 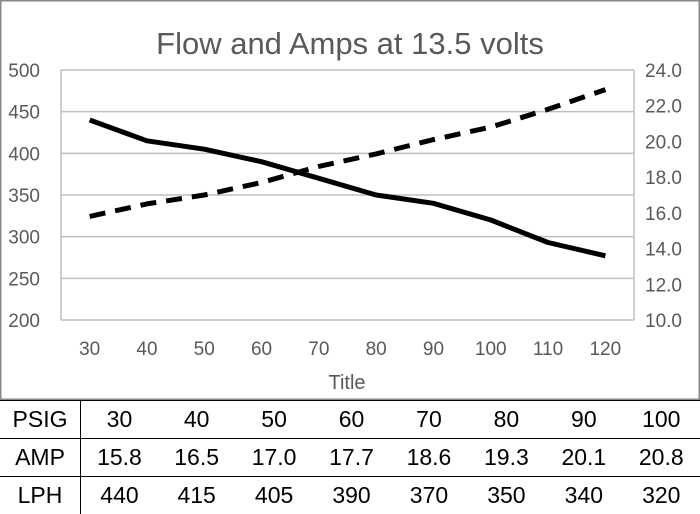 What do you see at coordinates (40, 420) in the screenshot?
I see `row-label: PSIG` at bounding box center [40, 420].